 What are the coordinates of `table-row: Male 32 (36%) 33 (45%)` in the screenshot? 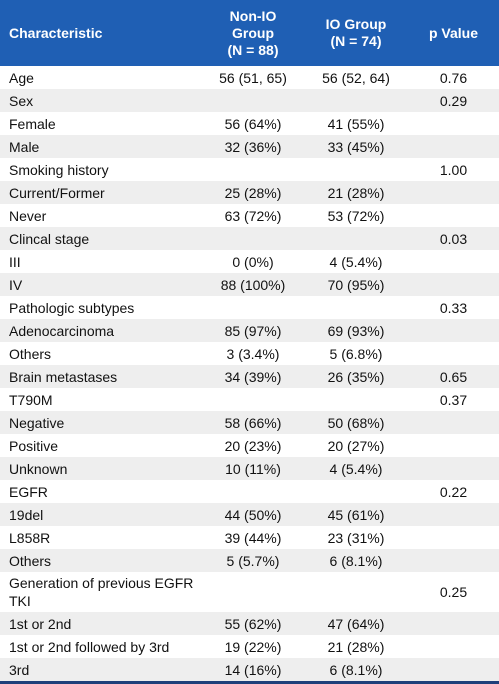 It's located at (249, 146).